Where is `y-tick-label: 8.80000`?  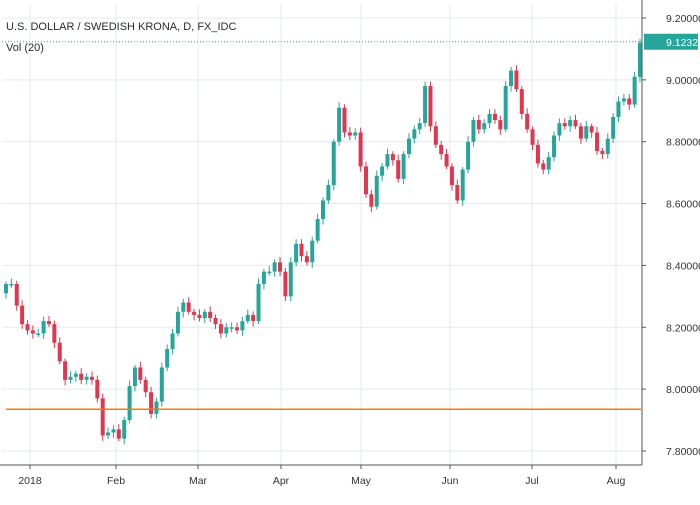
y-tick-label: 8.80000 is located at coordinates (683, 143).